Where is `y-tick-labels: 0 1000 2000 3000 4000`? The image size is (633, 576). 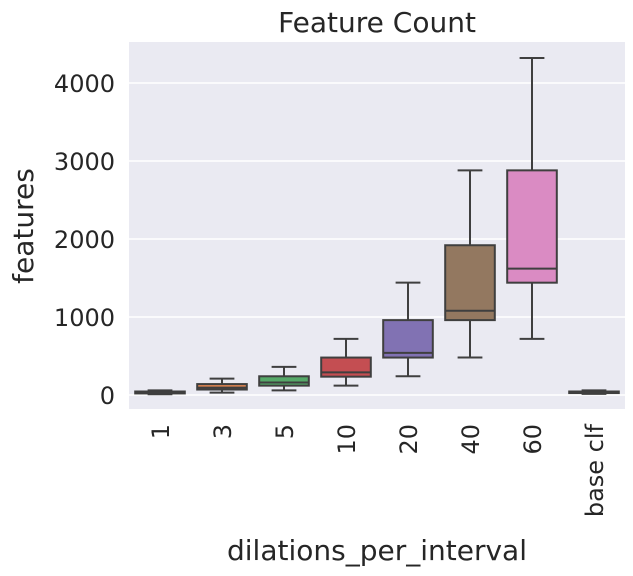 y-tick-labels: 0 1000 2000 3000 4000 is located at coordinates (84, 240).